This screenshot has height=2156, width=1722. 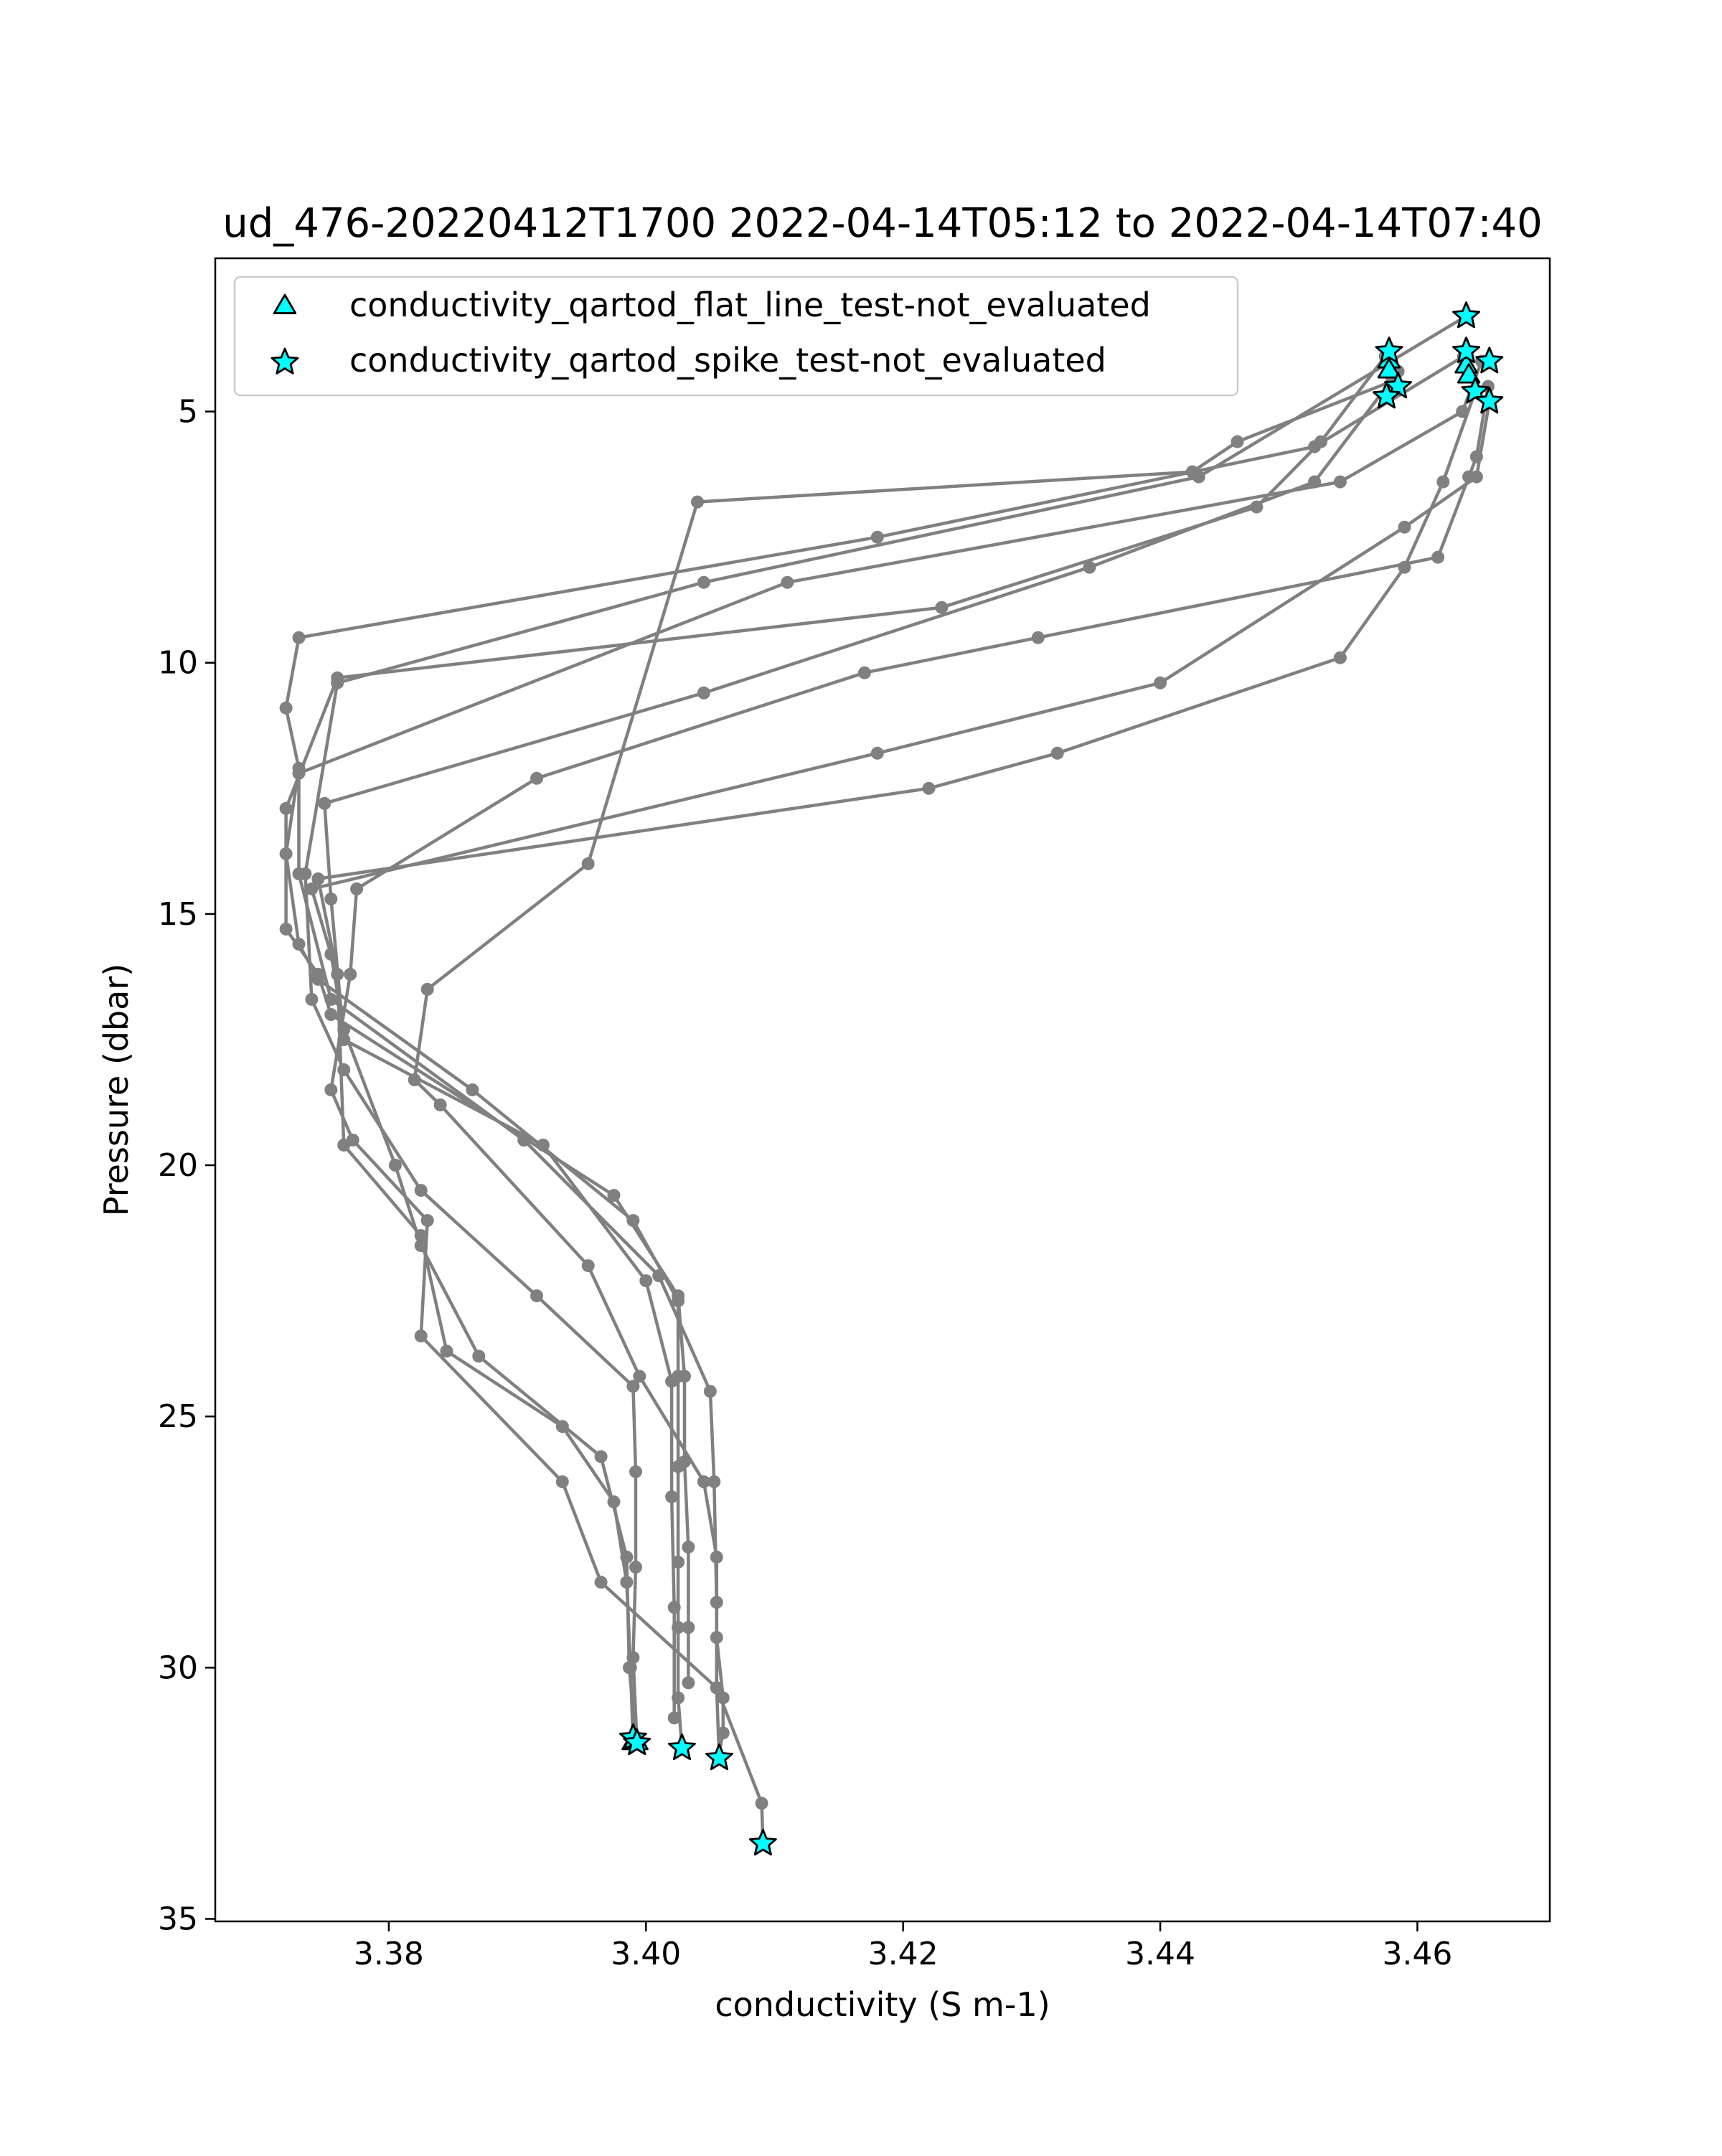 I want to click on y-axis: 5 10 15 20 25 30 35, so click(x=187, y=1166).